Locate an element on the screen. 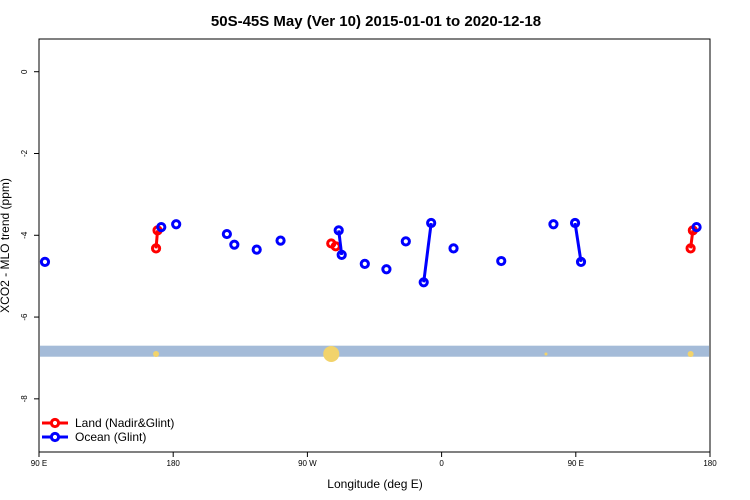 The width and height of the screenshot is (750, 500). y-tick-label-0: 0 is located at coordinates (24, 71).